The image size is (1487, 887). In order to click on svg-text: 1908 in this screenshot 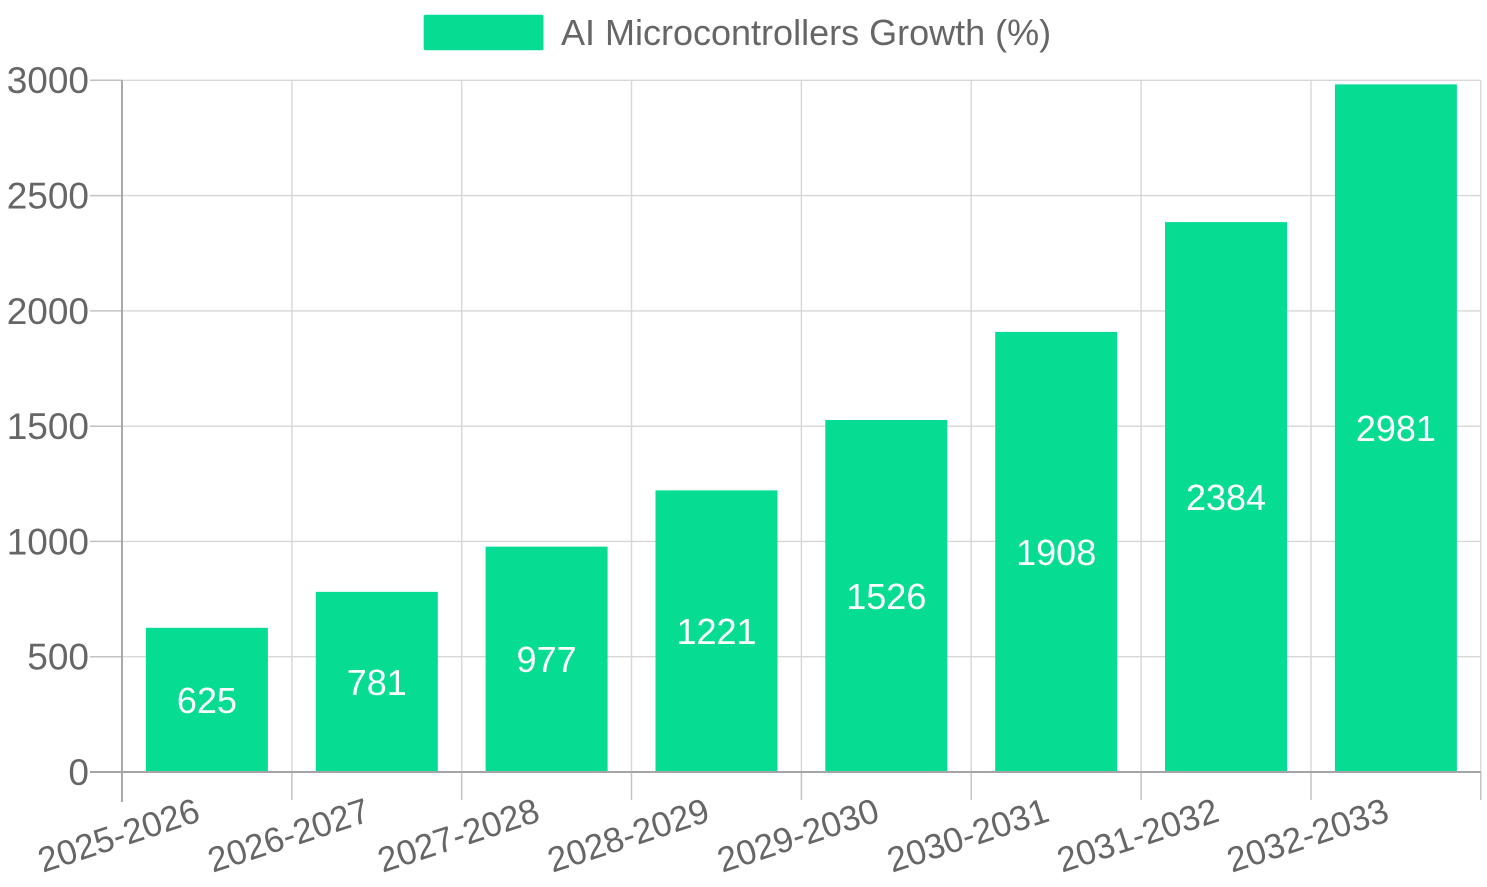, I will do `click(1056, 552)`.